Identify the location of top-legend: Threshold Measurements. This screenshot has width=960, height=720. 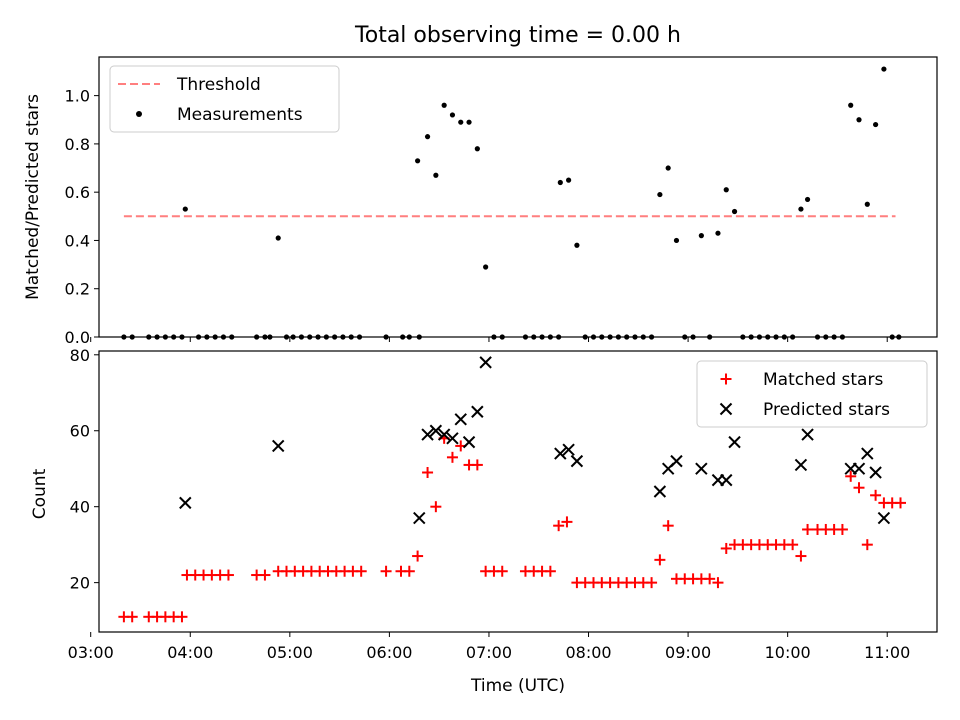
(224, 99).